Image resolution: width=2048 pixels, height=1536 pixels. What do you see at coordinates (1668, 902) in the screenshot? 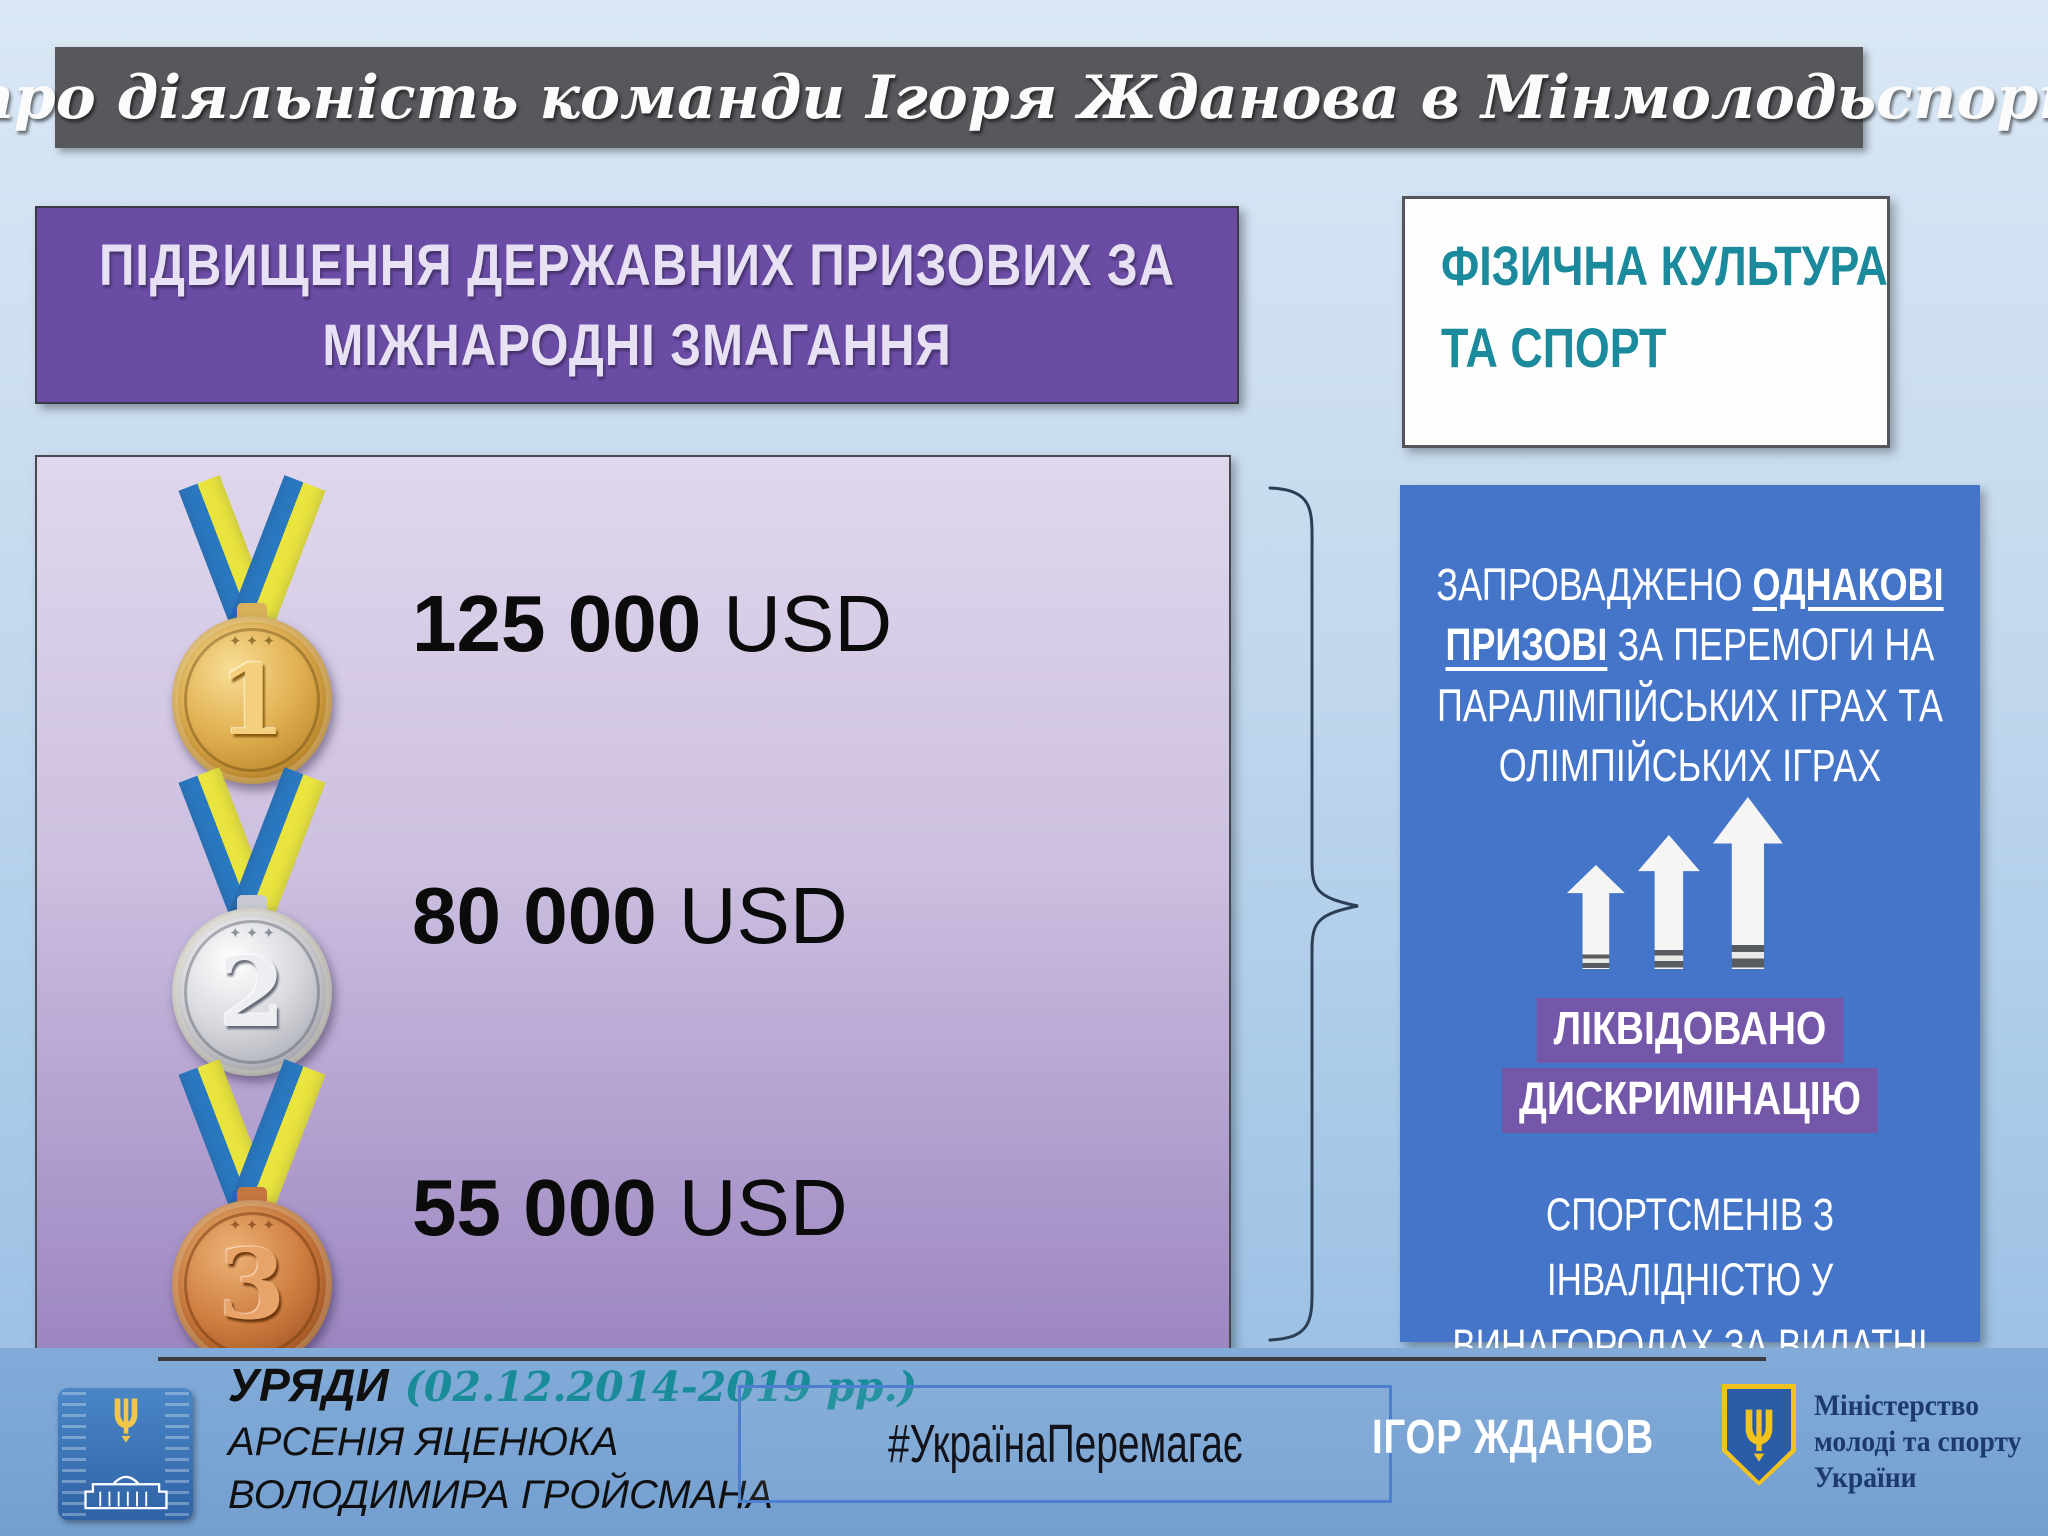
I see `up-arrow-medium-icon` at bounding box center [1668, 902].